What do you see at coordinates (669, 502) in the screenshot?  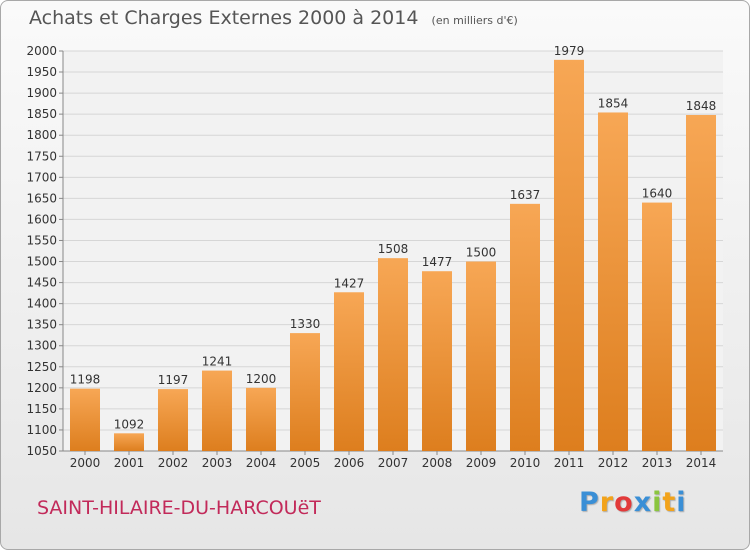 I see `brand-letter: t` at bounding box center [669, 502].